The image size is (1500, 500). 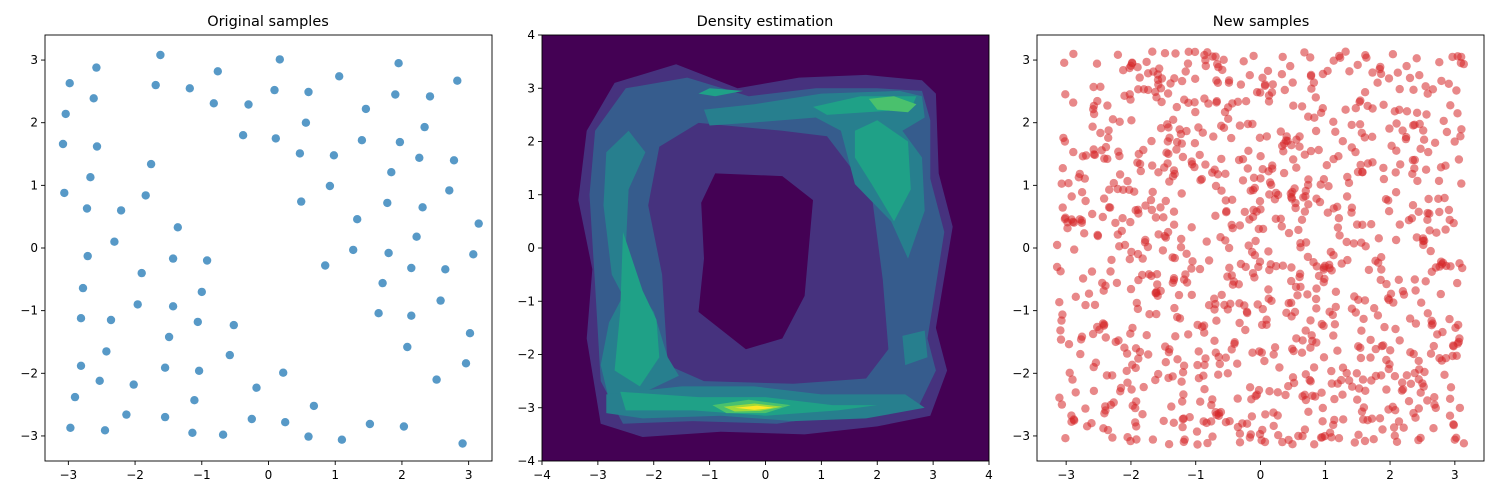 I want to click on y-tick-label: 1, so click(x=531, y=195).